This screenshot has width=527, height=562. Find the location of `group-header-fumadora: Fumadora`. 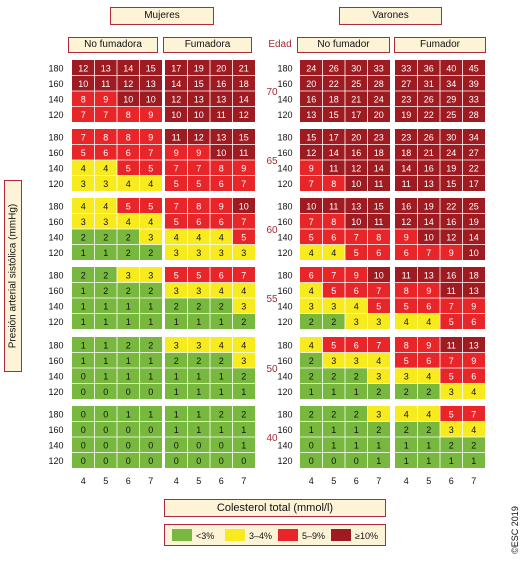

group-header-fumadora: Fumadora is located at coordinates (207, 45).